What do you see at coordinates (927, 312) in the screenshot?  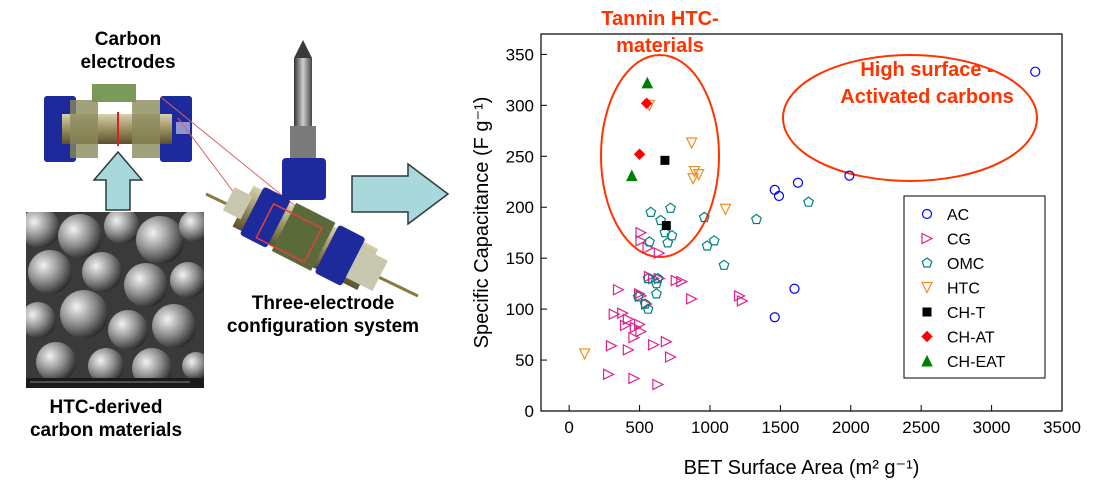 I see `legend-marker-ch-t` at bounding box center [927, 312].